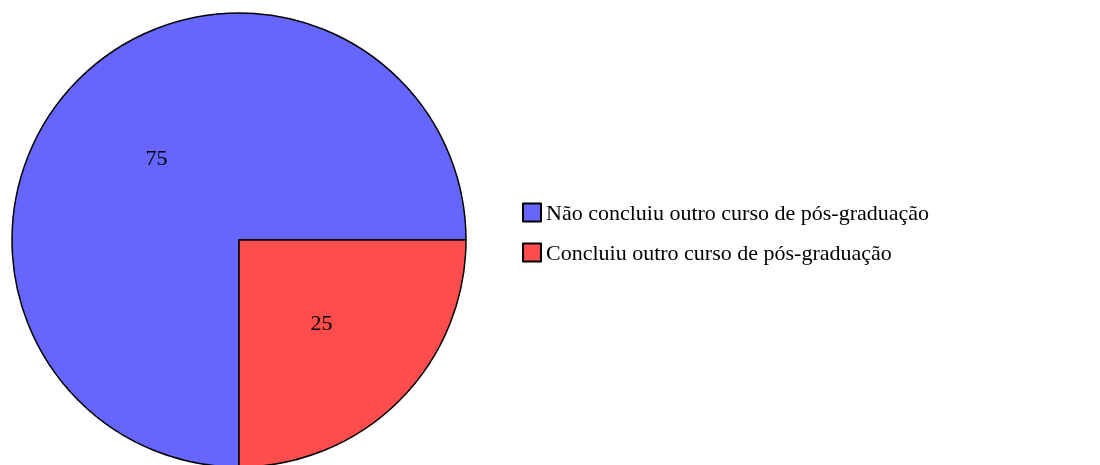 Image resolution: width=1100 pixels, height=465 pixels. What do you see at coordinates (156, 158) in the screenshot?
I see `data-label: 75` at bounding box center [156, 158].